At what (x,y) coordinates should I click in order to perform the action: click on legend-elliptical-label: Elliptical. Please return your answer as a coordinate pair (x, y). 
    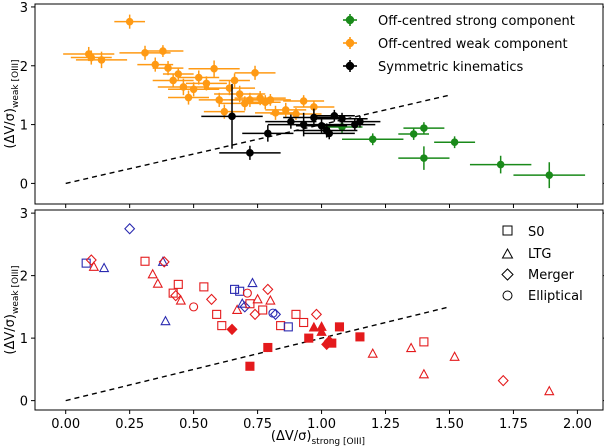
    Looking at the image, I should click on (555, 296).